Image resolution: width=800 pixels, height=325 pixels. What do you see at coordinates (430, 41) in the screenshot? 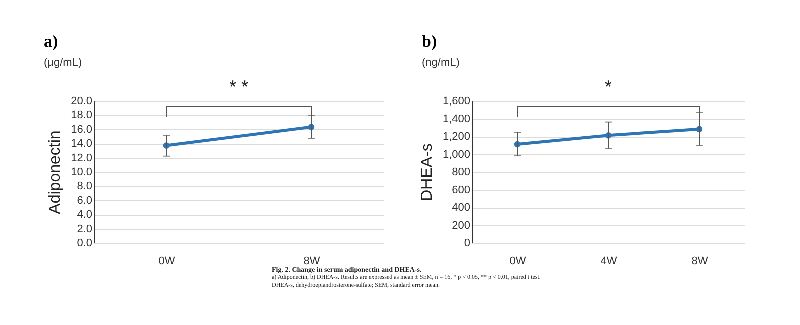
I see `chart-title: b)` at bounding box center [430, 41].